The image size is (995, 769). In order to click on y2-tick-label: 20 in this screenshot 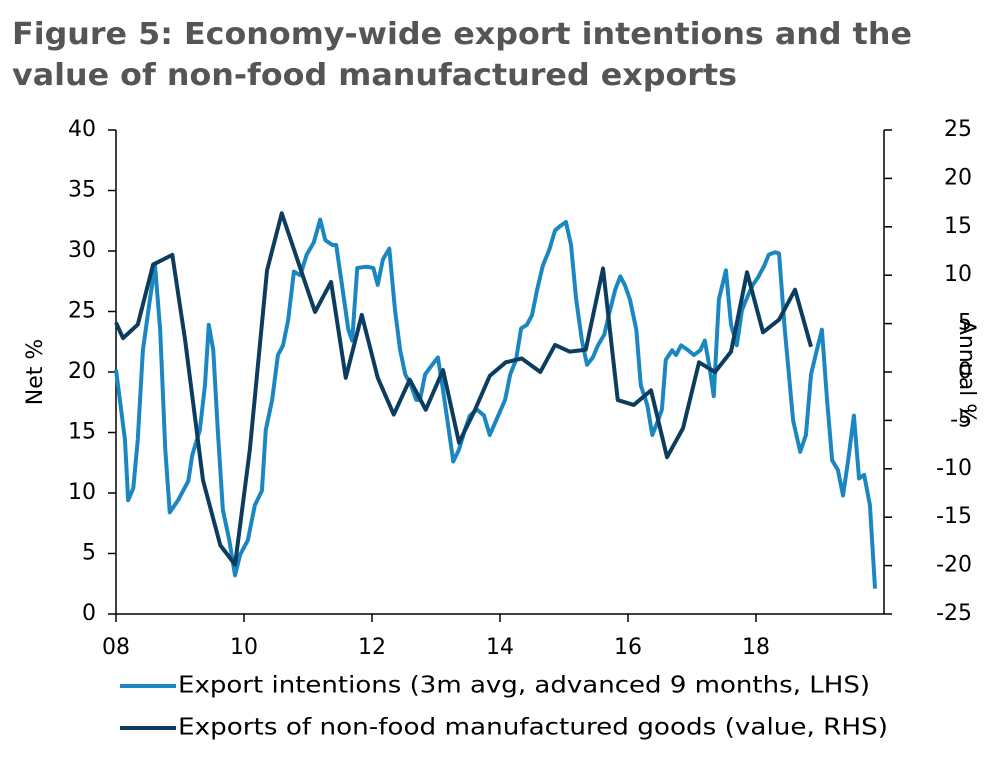, I will do `click(958, 177)`.